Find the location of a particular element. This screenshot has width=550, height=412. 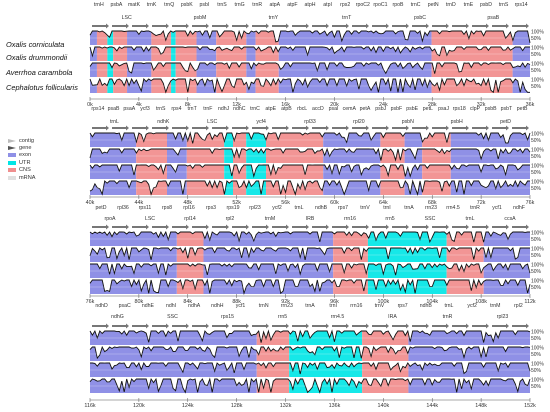

gene-label-bottom: ndhK is located at coordinates (163, 122).